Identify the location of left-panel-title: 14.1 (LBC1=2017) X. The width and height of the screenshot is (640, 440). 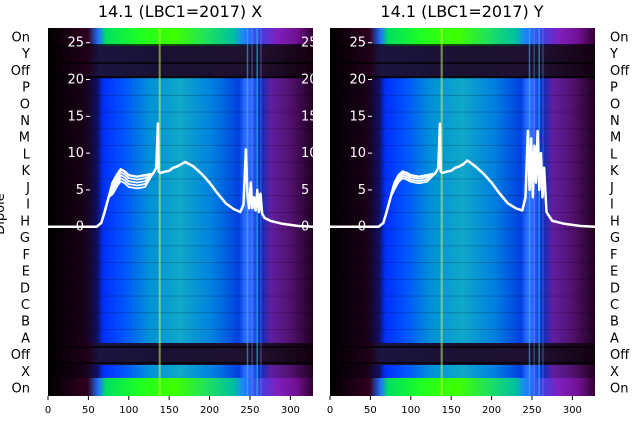
(180, 11).